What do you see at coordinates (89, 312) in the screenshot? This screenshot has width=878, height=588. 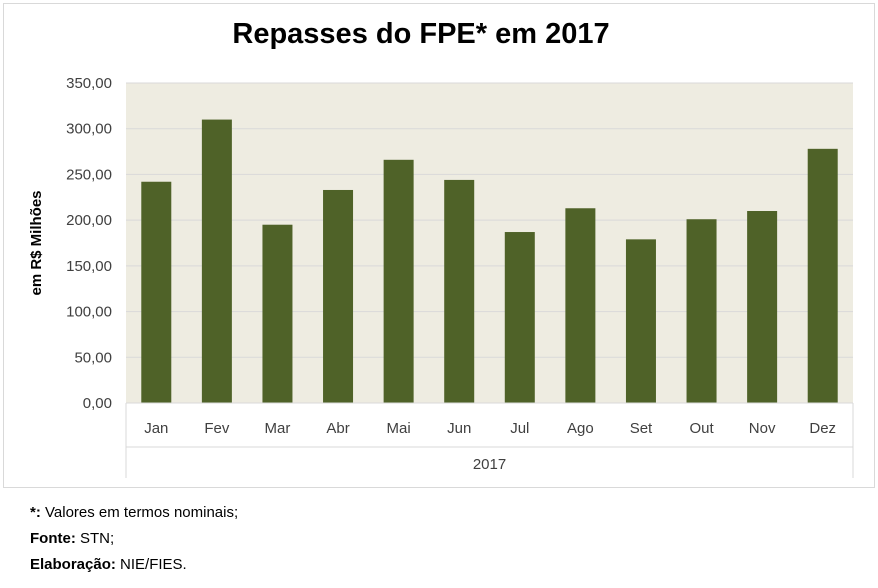 I see `y-tick-label: 100,00` at bounding box center [89, 312].